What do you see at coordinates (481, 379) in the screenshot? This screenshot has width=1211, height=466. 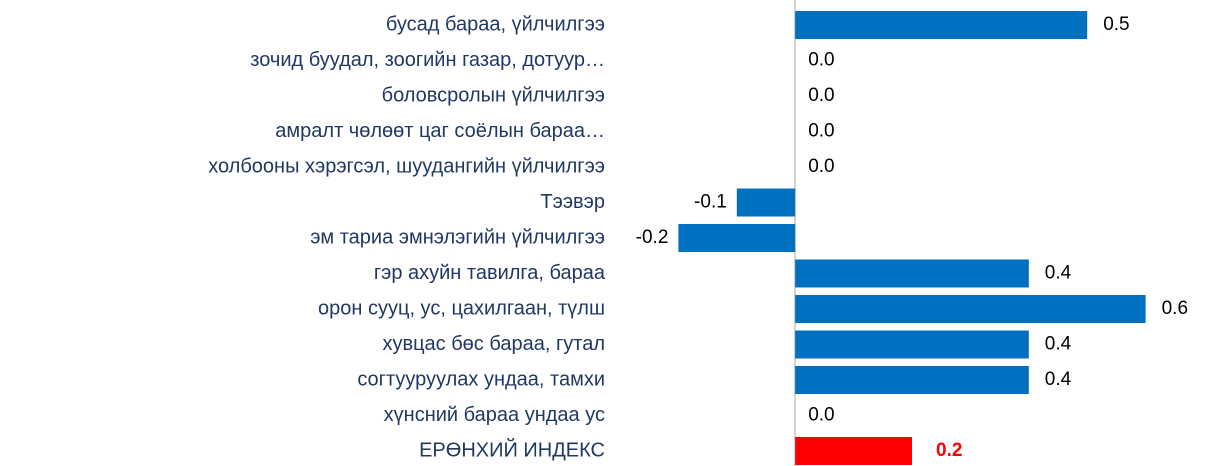 I see `category-label: согтууруулах ундаа, тамхи` at bounding box center [481, 379].